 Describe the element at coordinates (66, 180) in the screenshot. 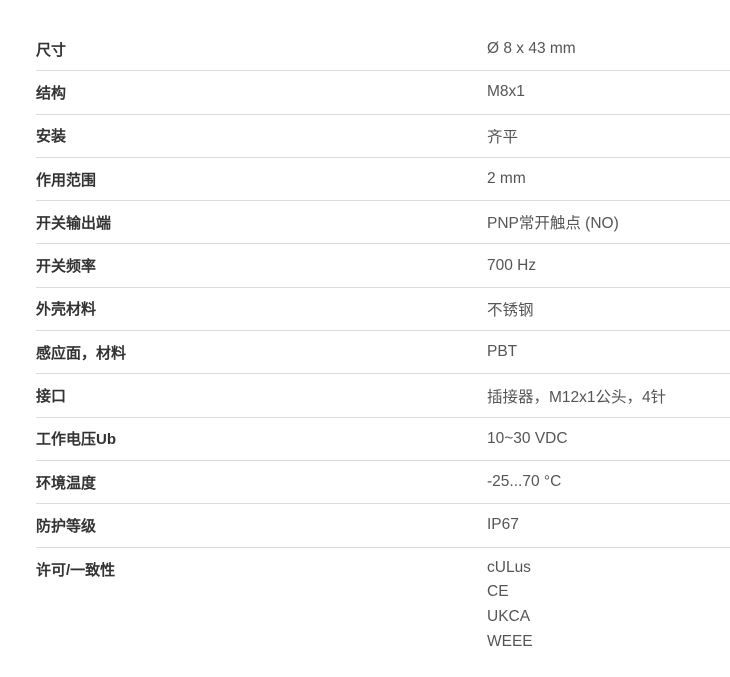

I see `spec-label: 作用范围` at that location.